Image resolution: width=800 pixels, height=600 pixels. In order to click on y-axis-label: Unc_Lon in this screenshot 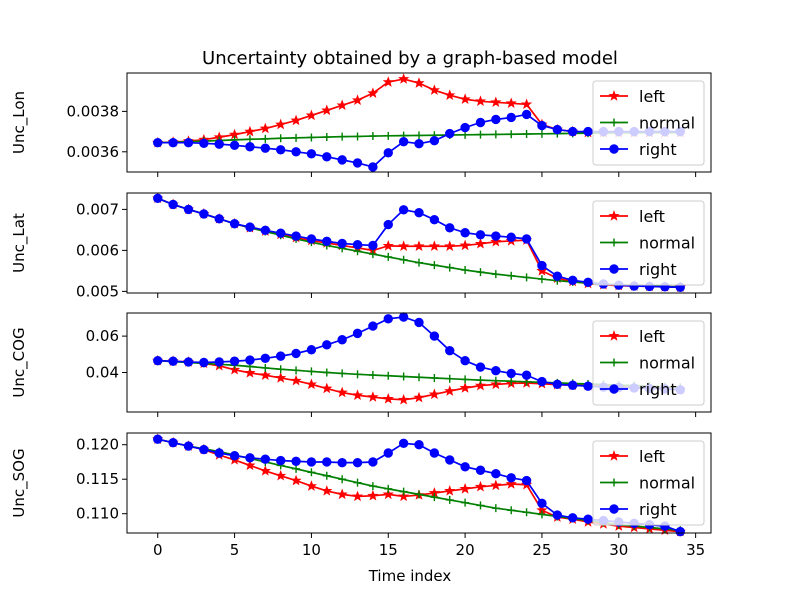, I will do `click(19, 122)`.